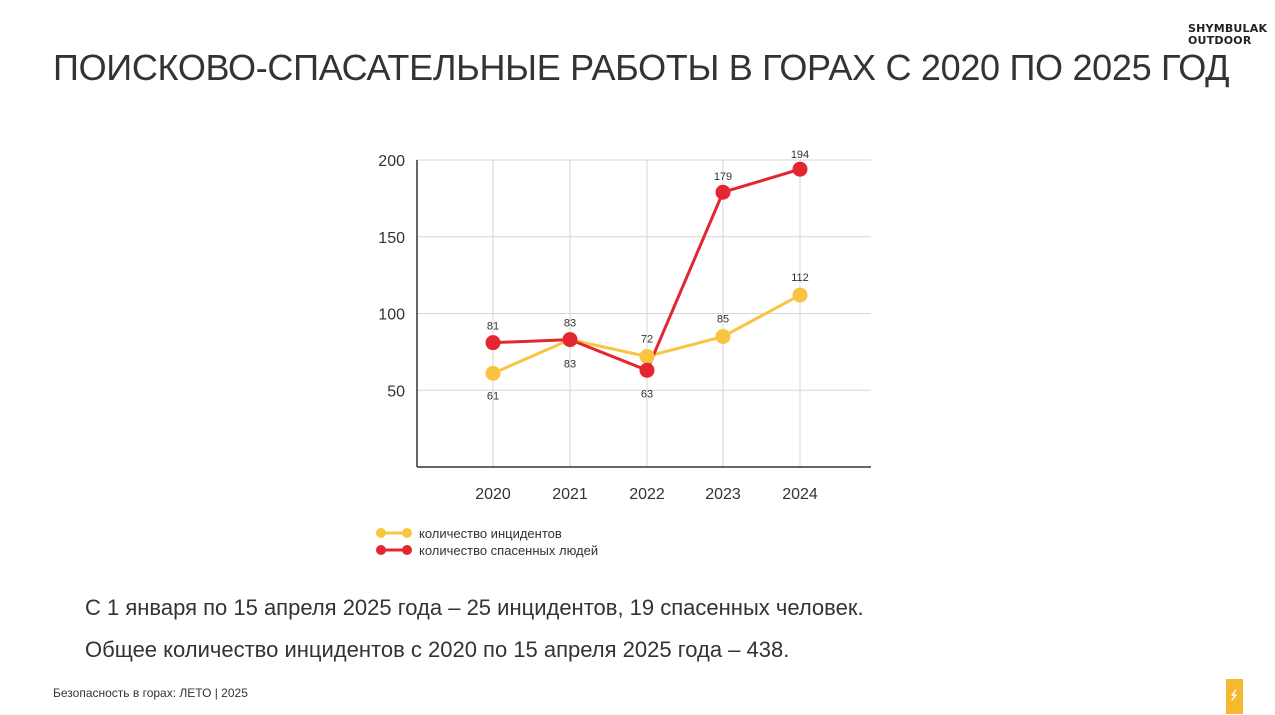  I want to click on data-label-rescued: 81, so click(493, 327).